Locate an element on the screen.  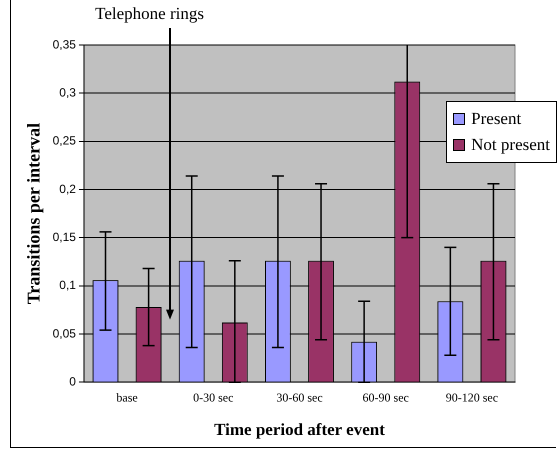
x-tick-label: base is located at coordinates (127, 397).